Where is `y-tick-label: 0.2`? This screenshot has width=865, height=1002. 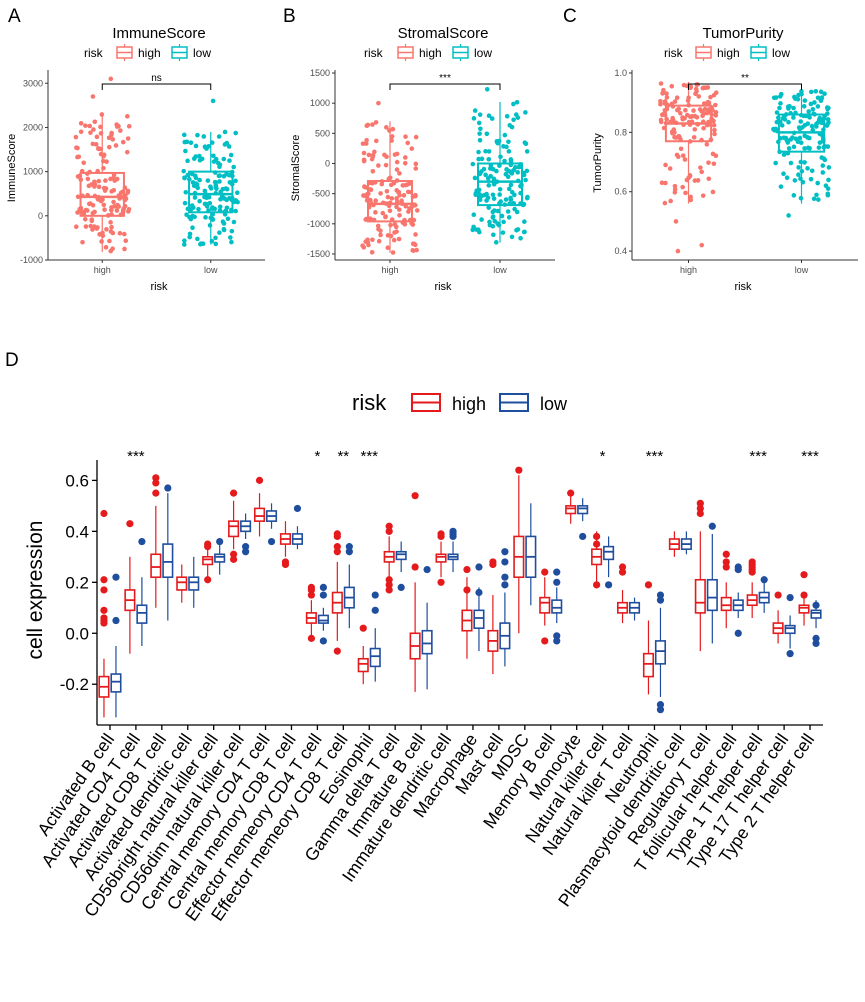
y-tick-label: 0.2 is located at coordinates (77, 582).